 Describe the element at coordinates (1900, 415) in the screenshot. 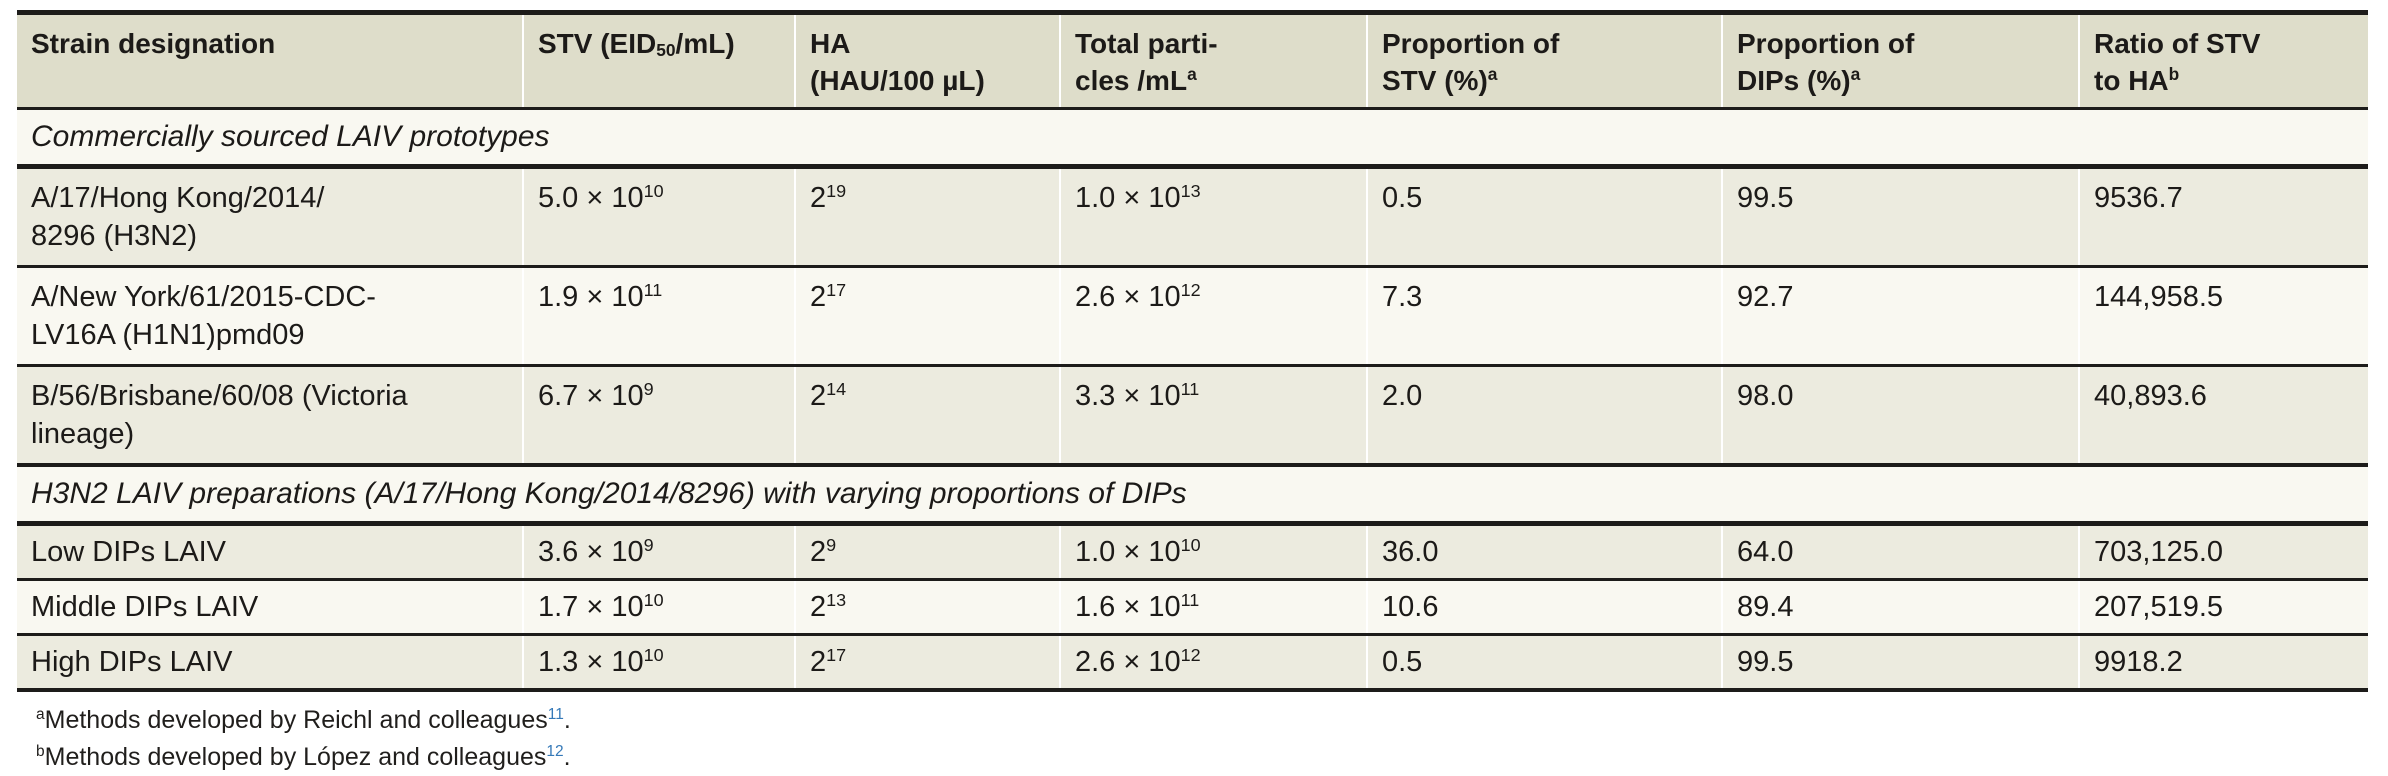

I see `cell-prop-dips: 98.0` at that location.